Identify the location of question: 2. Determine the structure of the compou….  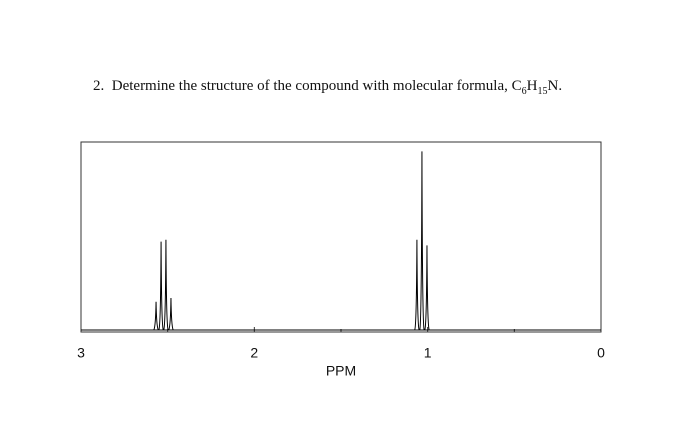
(327, 87).